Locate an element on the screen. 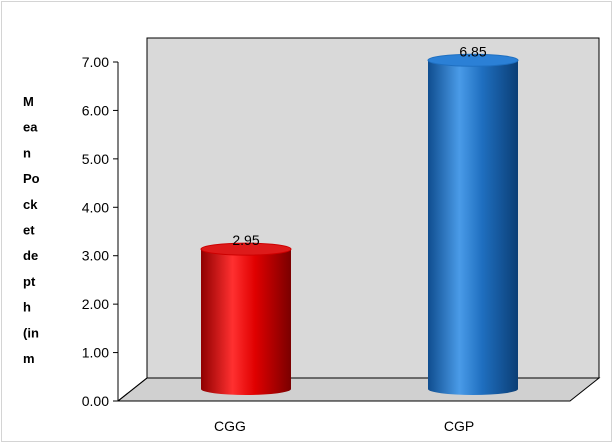 The image size is (614, 444). category-labels: CGG CGP is located at coordinates (344, 426).